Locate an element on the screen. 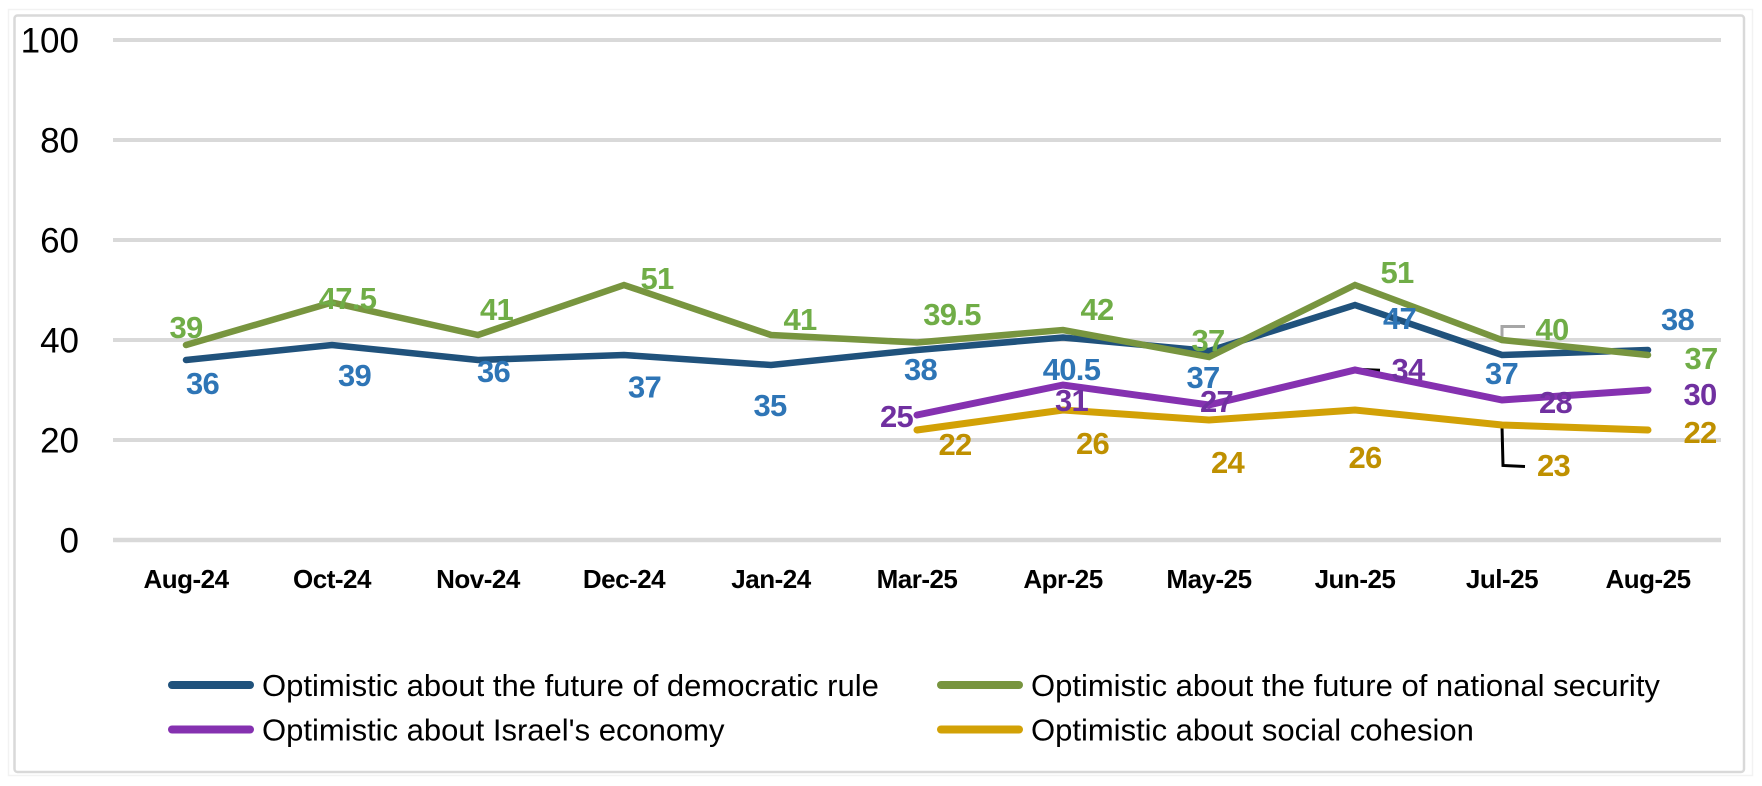  svg-text: 40.5 is located at coordinates (1072, 369).